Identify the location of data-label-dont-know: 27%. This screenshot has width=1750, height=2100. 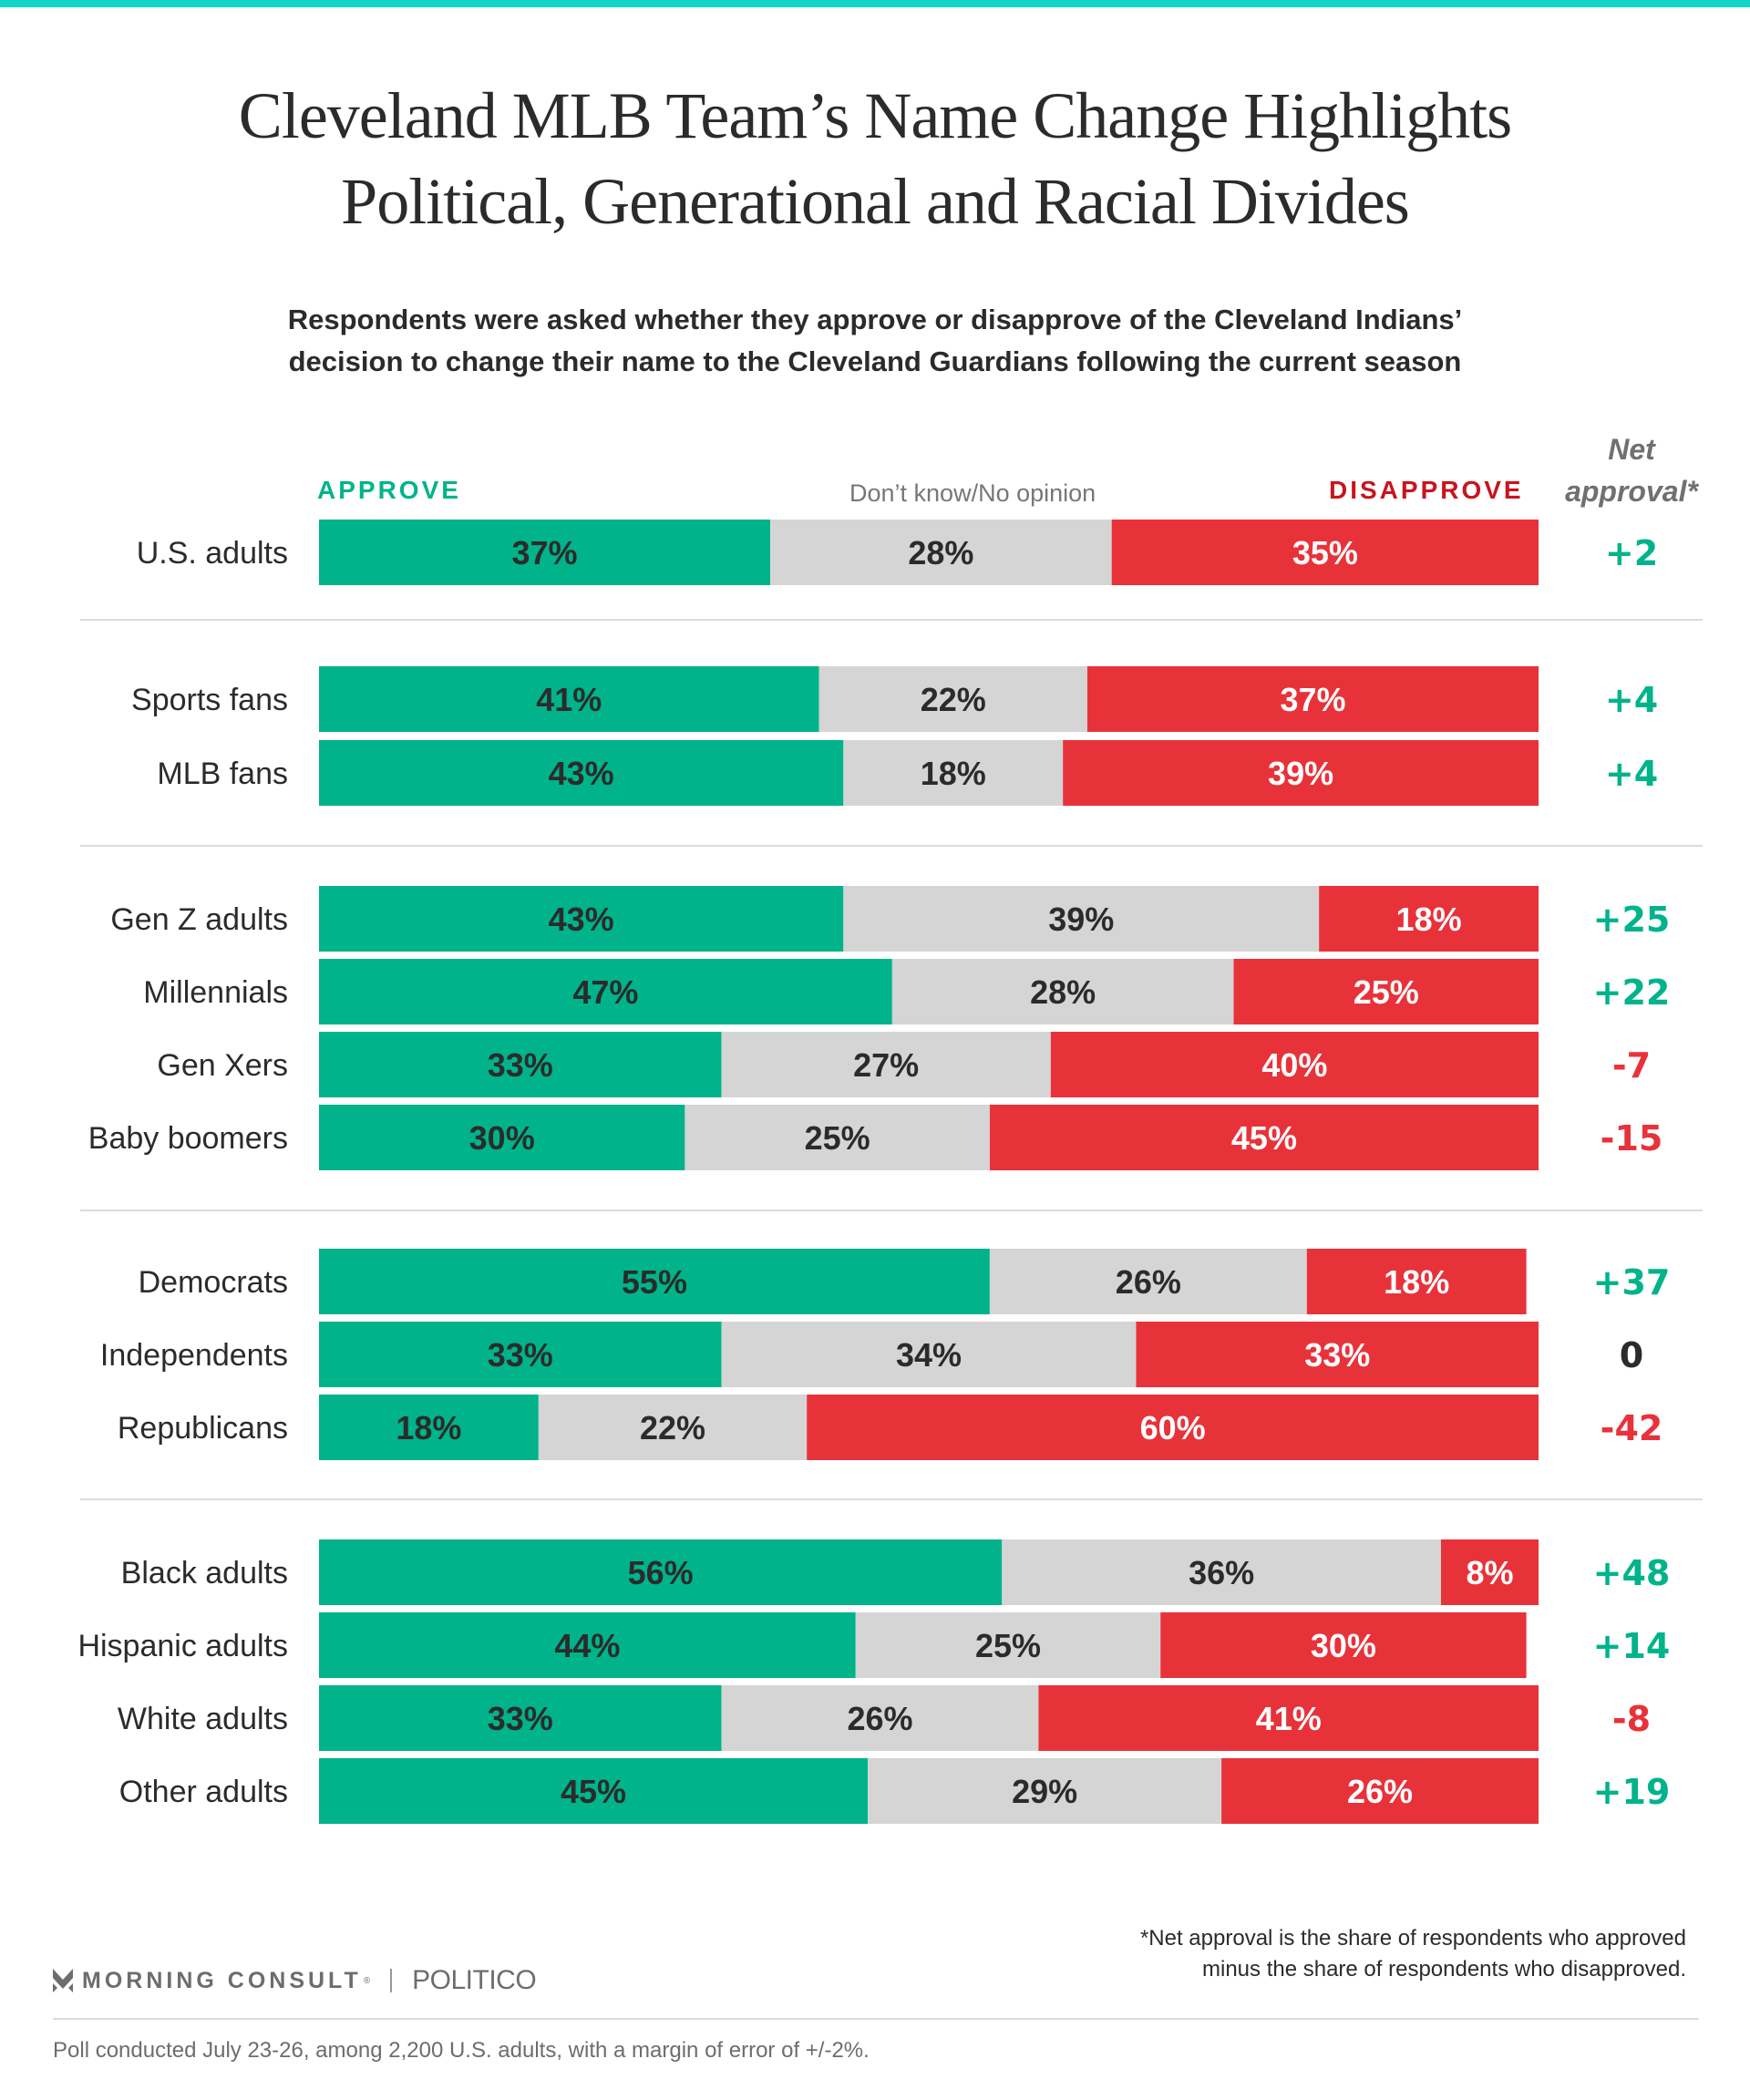
(886, 1065).